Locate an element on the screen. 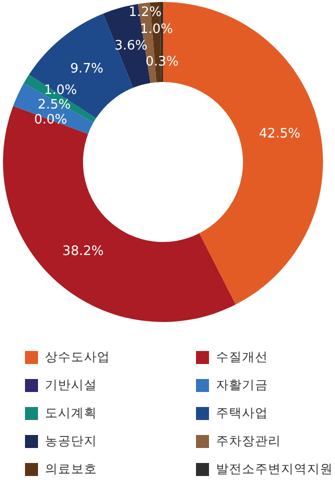 The image size is (335, 482). data-label: 2.5% is located at coordinates (54, 105).